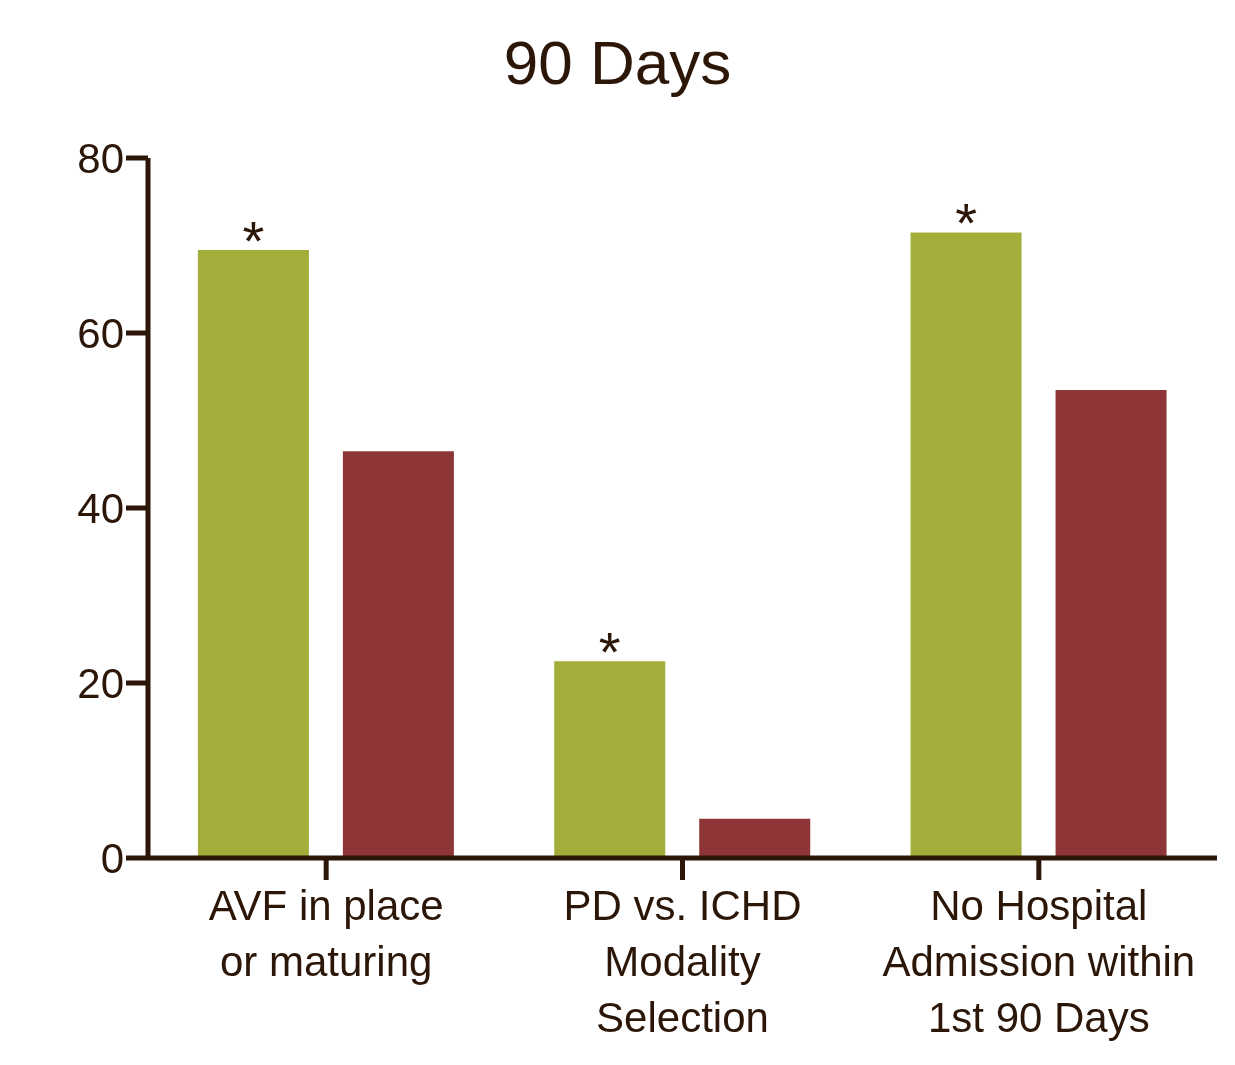  What do you see at coordinates (112, 858) in the screenshot?
I see `y-tick-label: 0` at bounding box center [112, 858].